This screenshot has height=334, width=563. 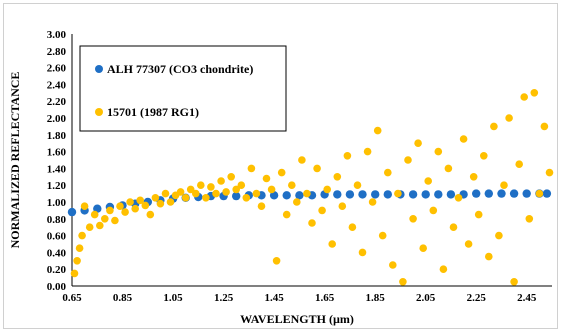 I want to click on y-tick-label: 0.80, so click(x=57, y=220).